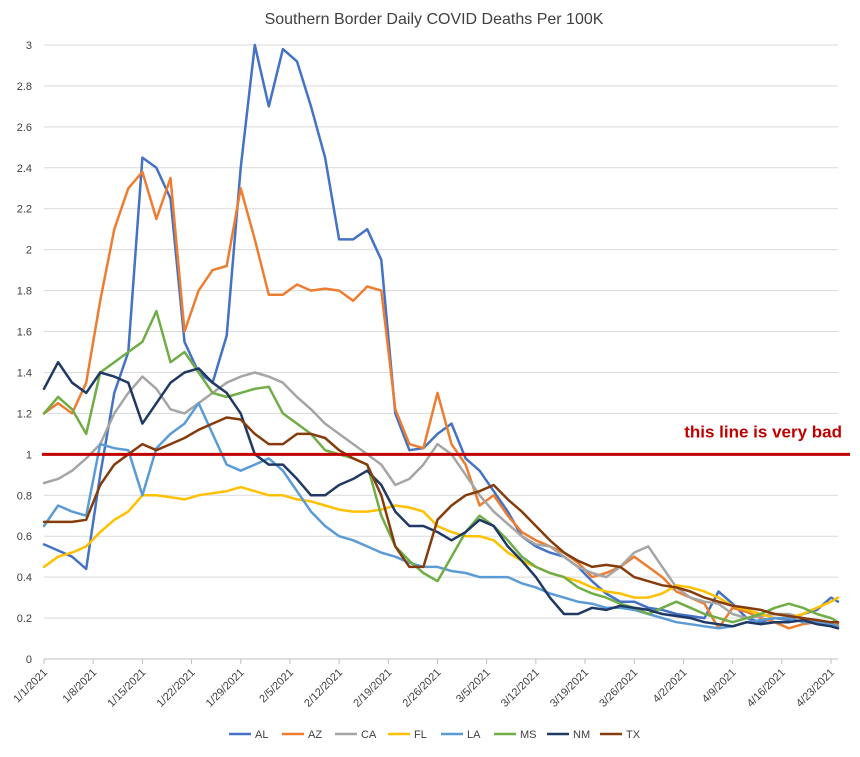 This screenshot has width=860, height=757. I want to click on legend-label-tx: TX, so click(633, 735).